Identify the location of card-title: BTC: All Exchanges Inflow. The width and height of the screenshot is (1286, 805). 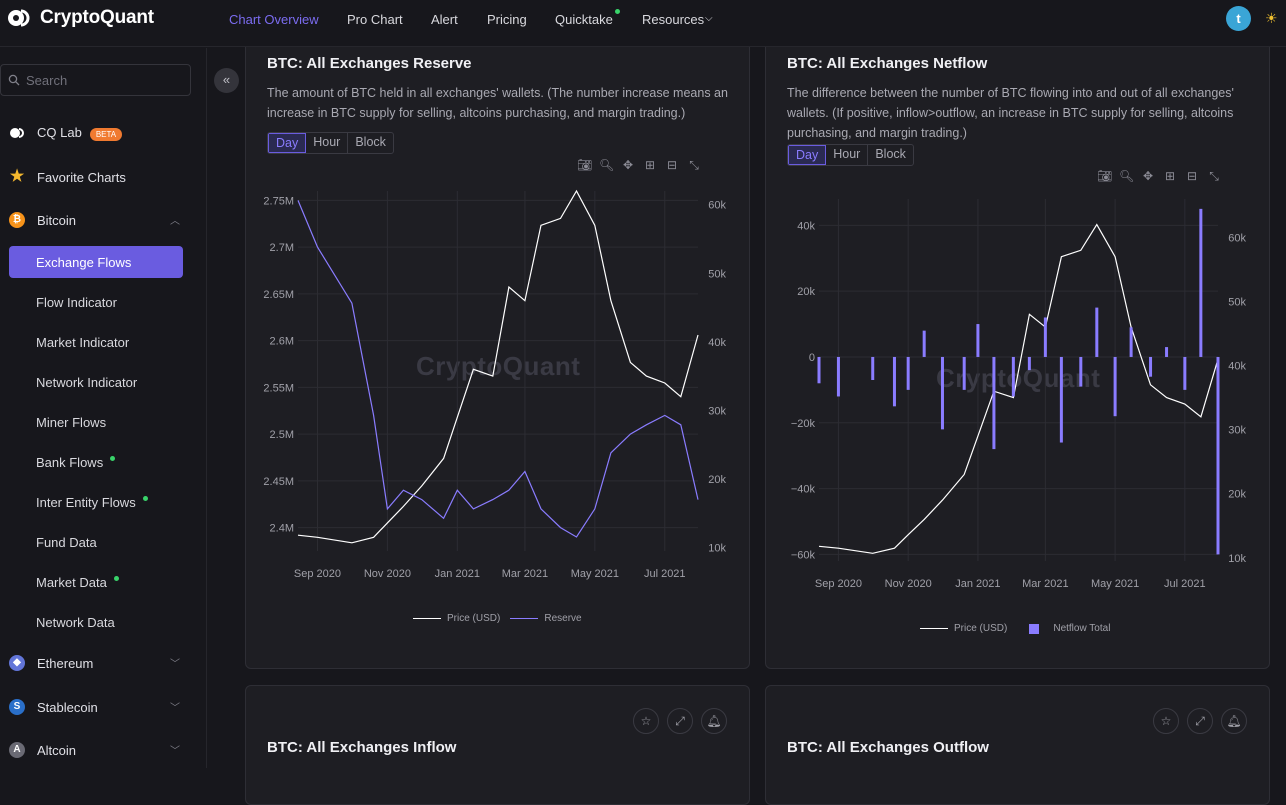
(362, 747).